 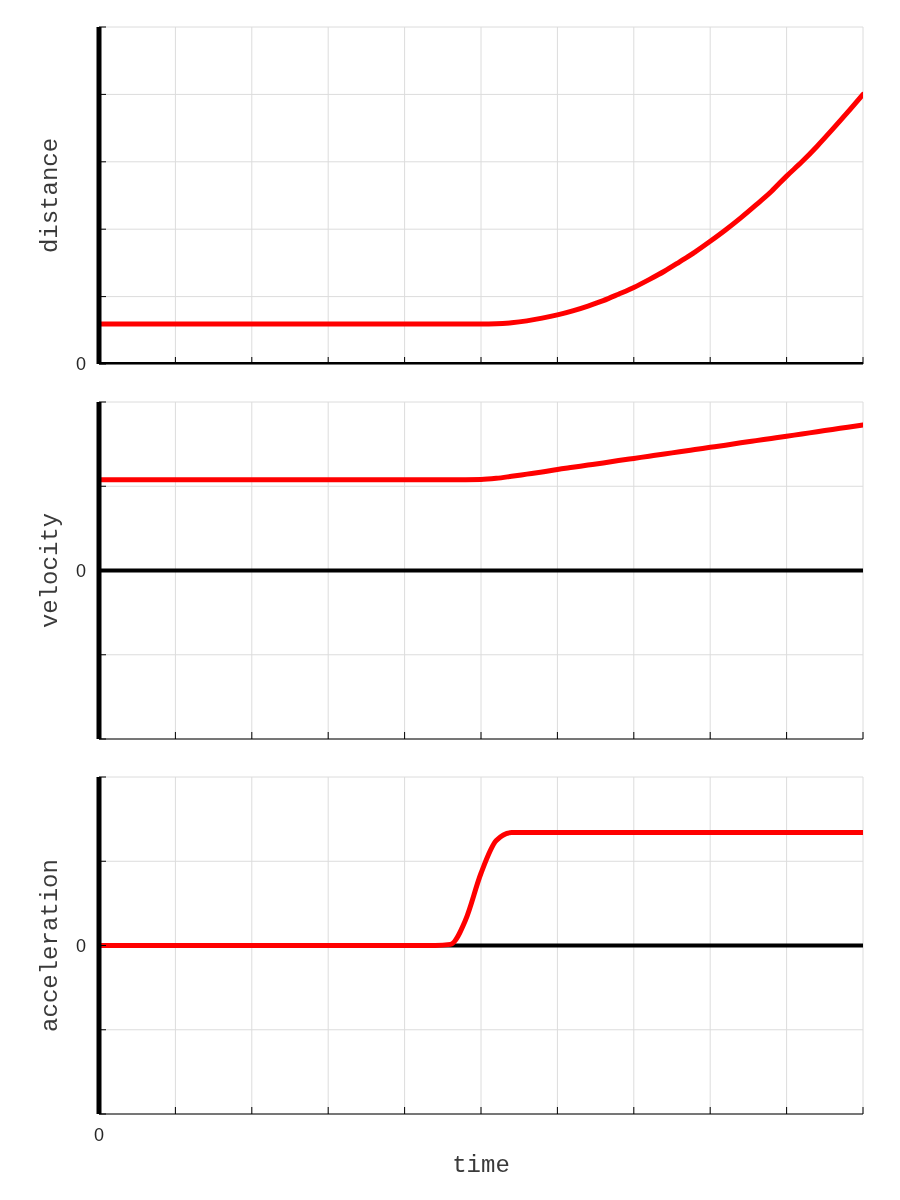 What do you see at coordinates (481, 1165) in the screenshot?
I see `x-axis-title: time` at bounding box center [481, 1165].